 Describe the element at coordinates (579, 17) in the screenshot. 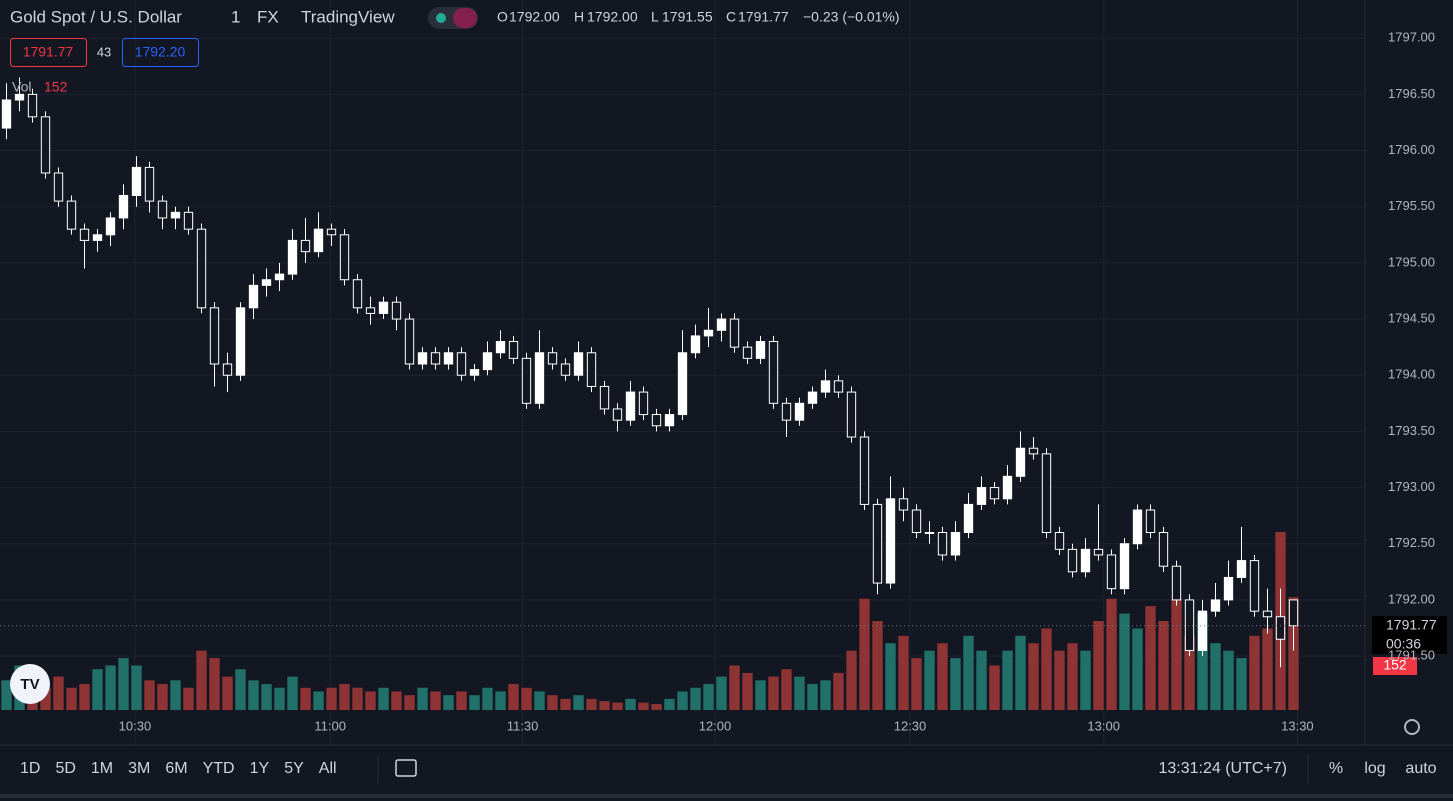

I see `legend-h-label: H` at that location.